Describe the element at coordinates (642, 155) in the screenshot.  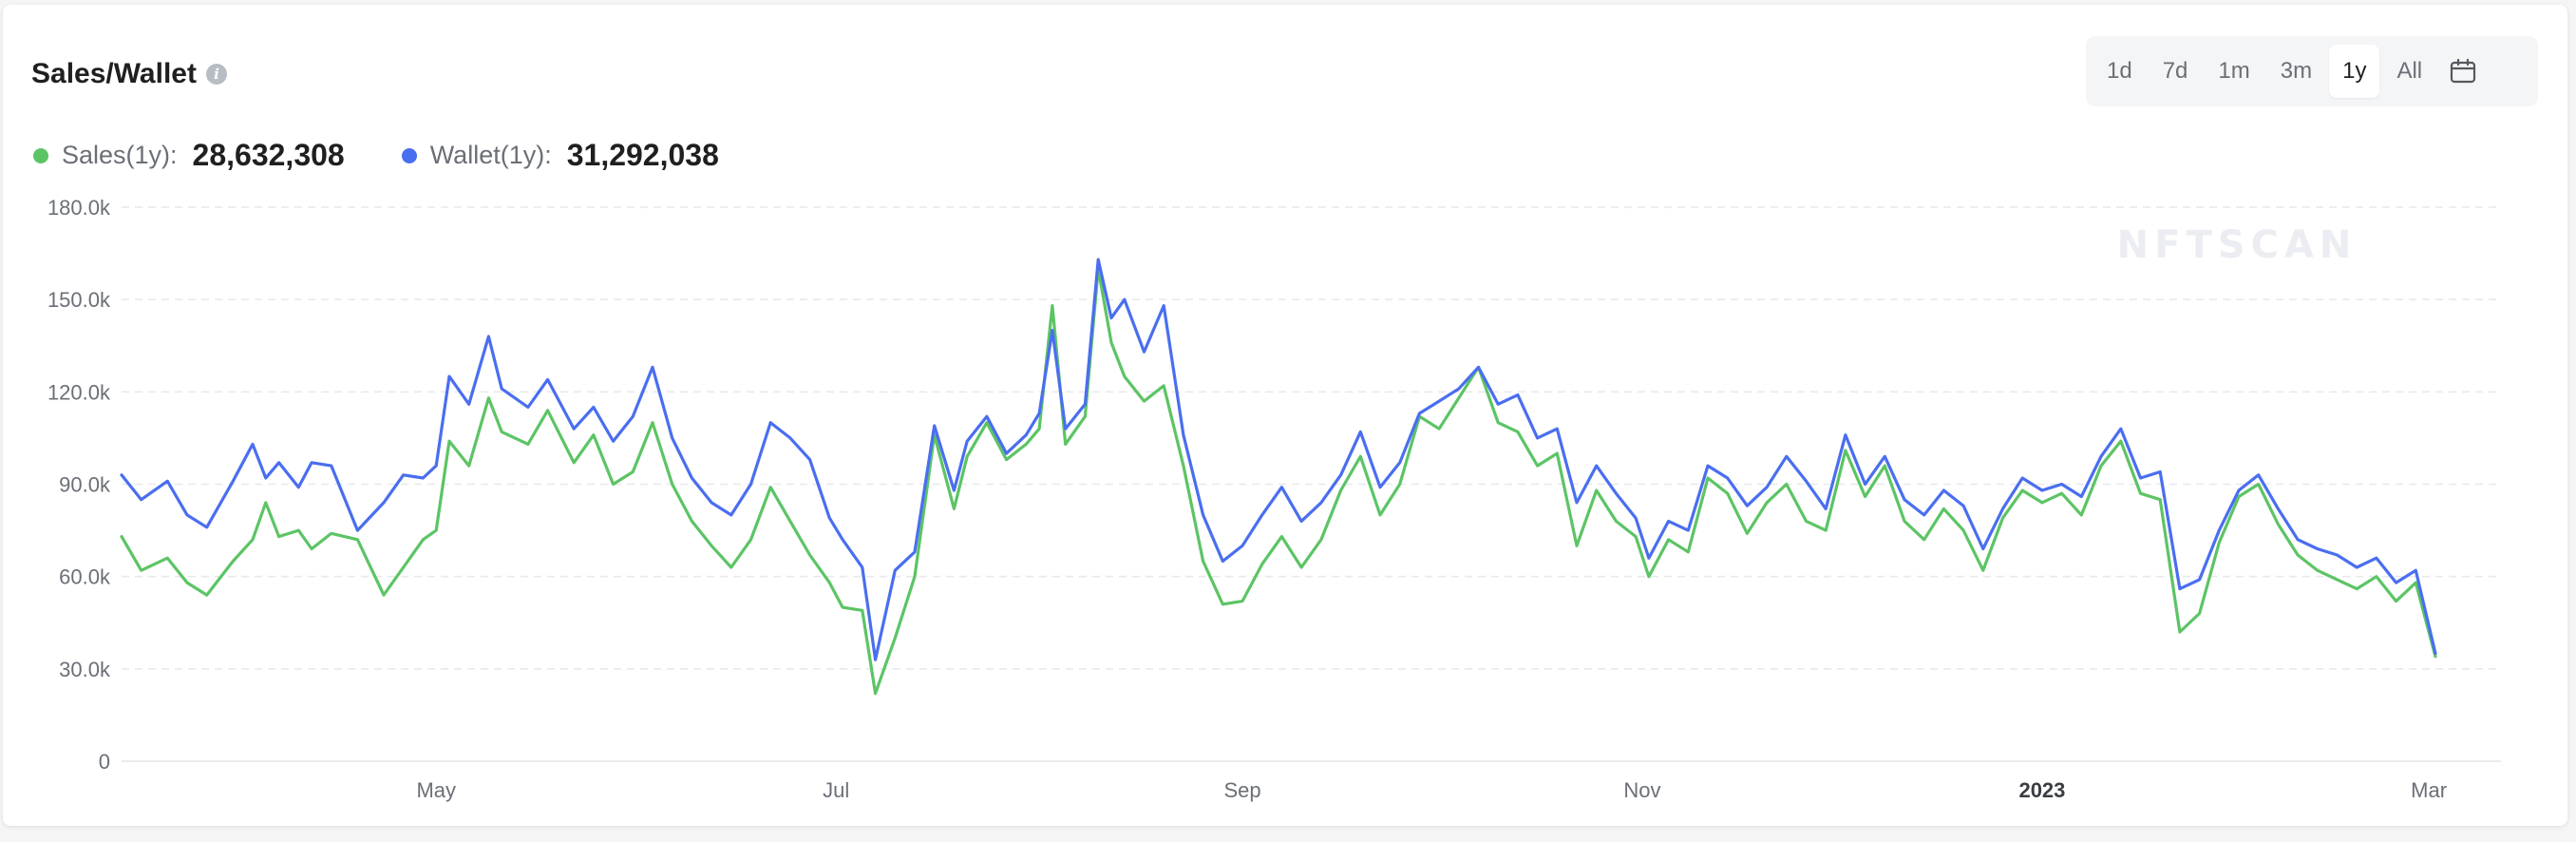
I see `legend-wallet-value: 31,292,038` at that location.